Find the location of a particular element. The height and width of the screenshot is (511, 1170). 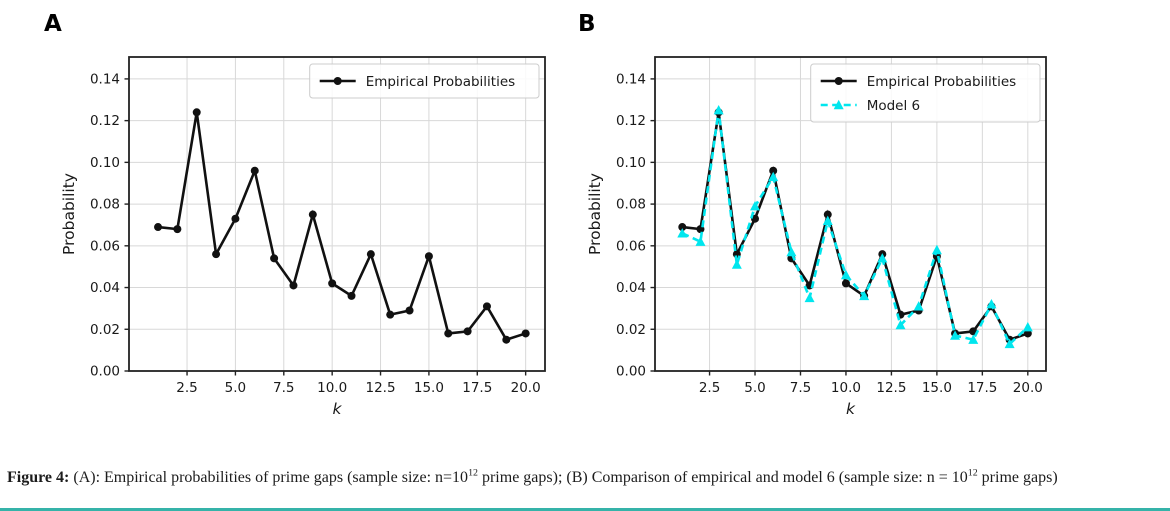

panel-label-a: A is located at coordinates (53, 24).